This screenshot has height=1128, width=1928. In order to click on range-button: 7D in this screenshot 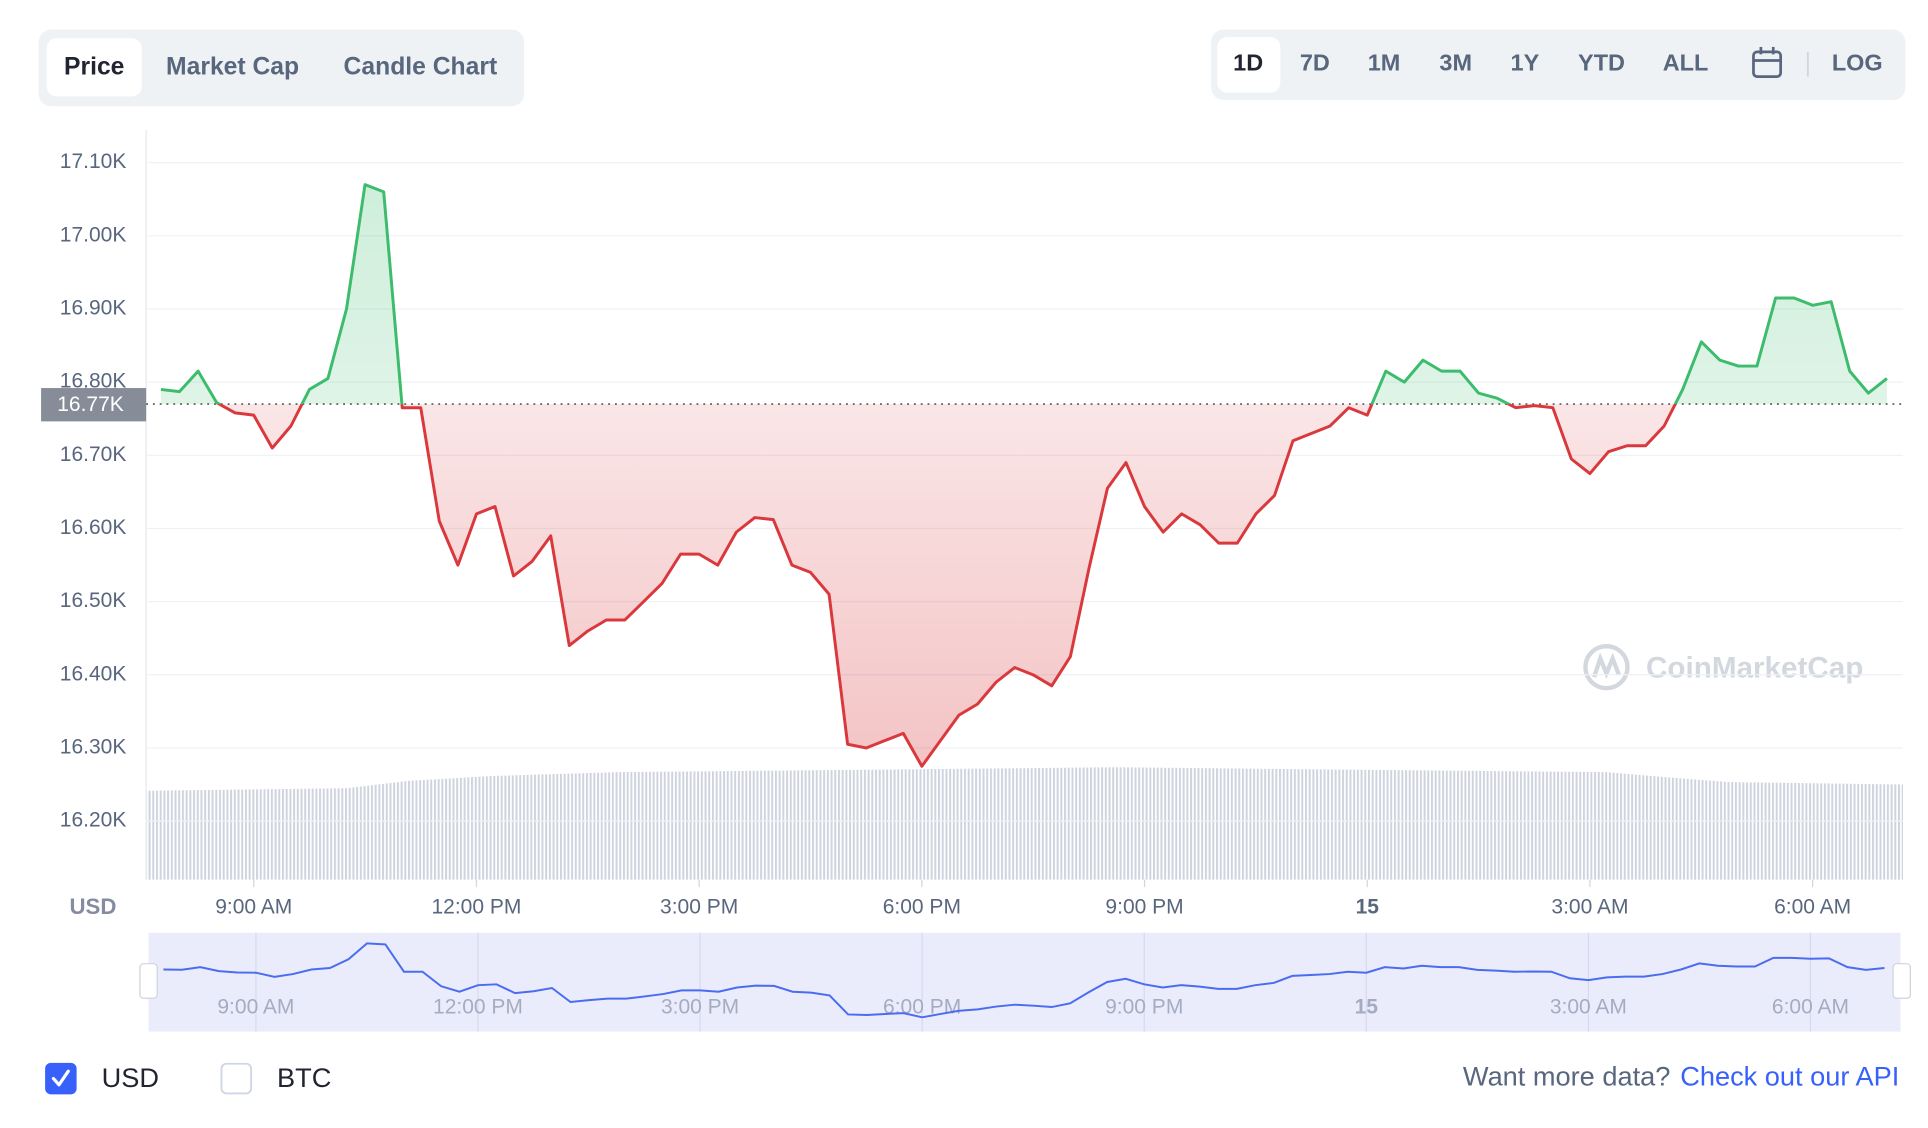, I will do `click(1315, 62)`.